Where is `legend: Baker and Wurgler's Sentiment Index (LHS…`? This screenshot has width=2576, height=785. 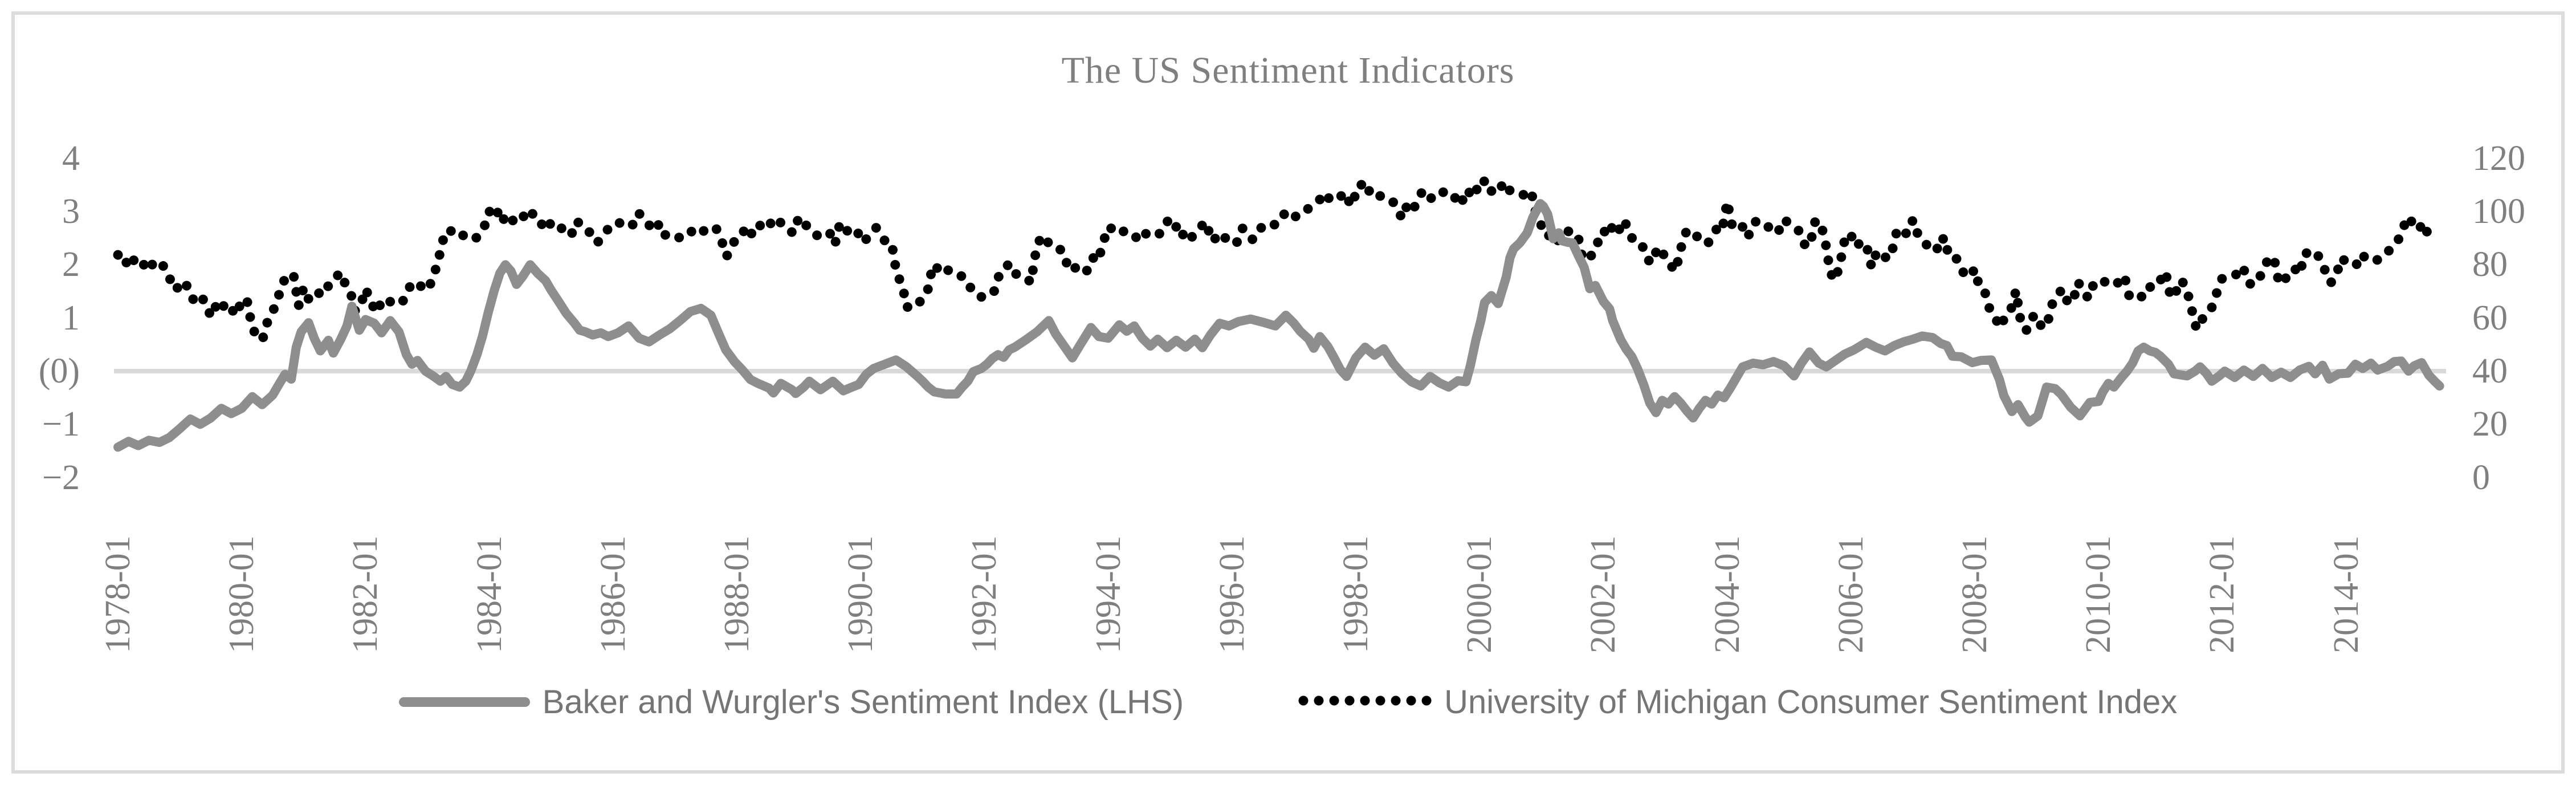
legend: Baker and Wurgler's Sentiment Index (LHS… is located at coordinates (1288, 702).